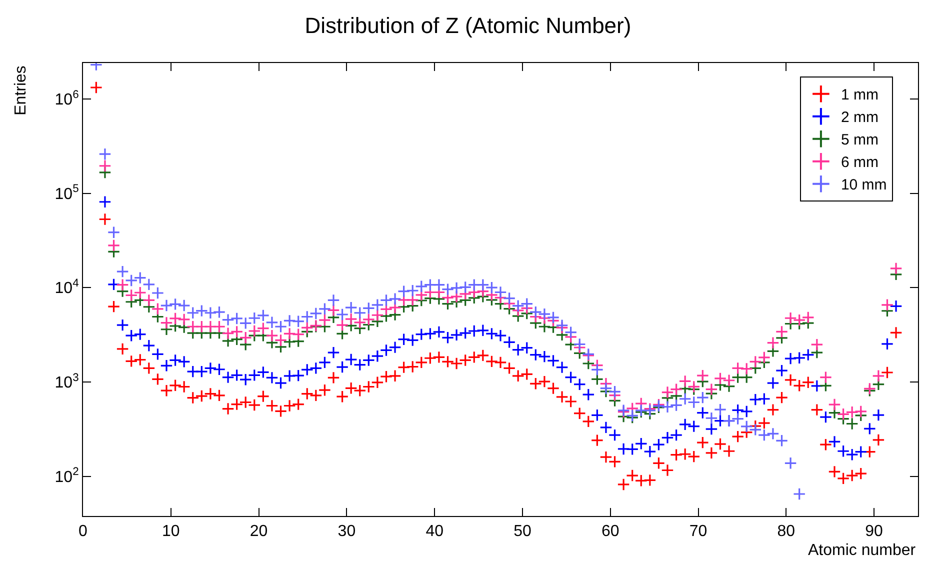 This screenshot has width=936, height=564. I want to click on y-tick-label: 10$^{2}$, so click(66, 476).